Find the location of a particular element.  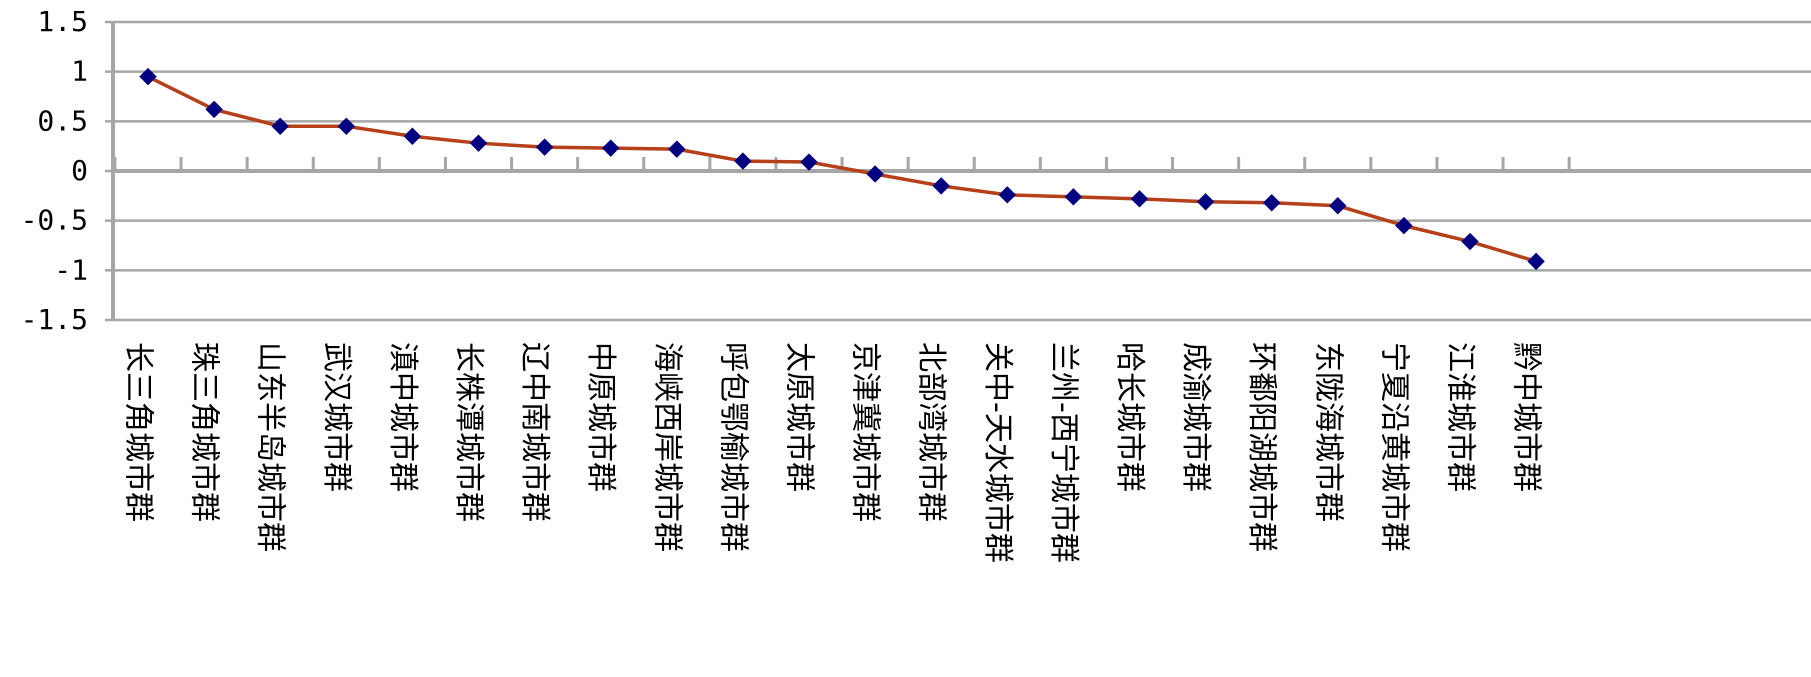

y-tick-label: -0.5 is located at coordinates (54, 220).